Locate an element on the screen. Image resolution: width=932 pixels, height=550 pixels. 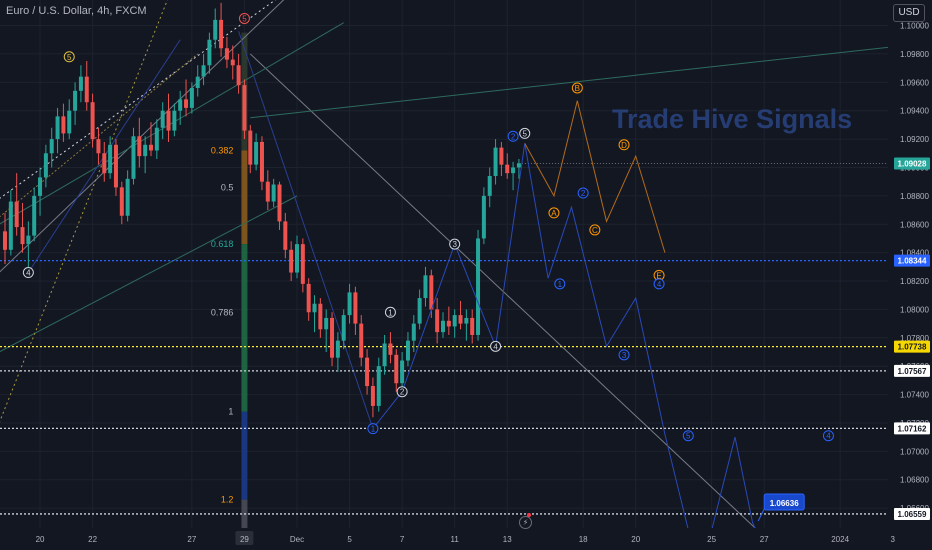
wave-label-text: 3 is located at coordinates (624, 355).